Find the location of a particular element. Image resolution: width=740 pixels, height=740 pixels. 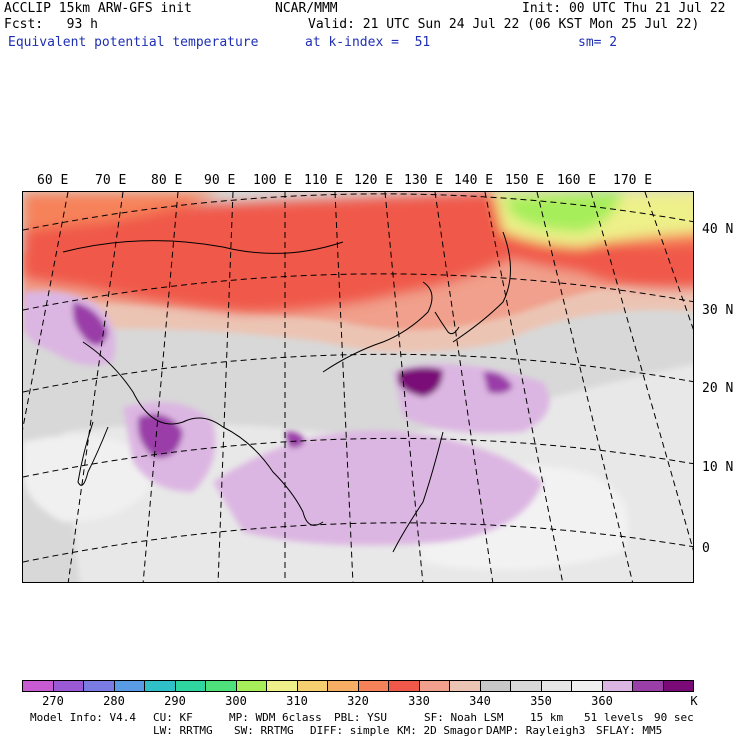

colorbar-tick: 280 is located at coordinates (114, 701).